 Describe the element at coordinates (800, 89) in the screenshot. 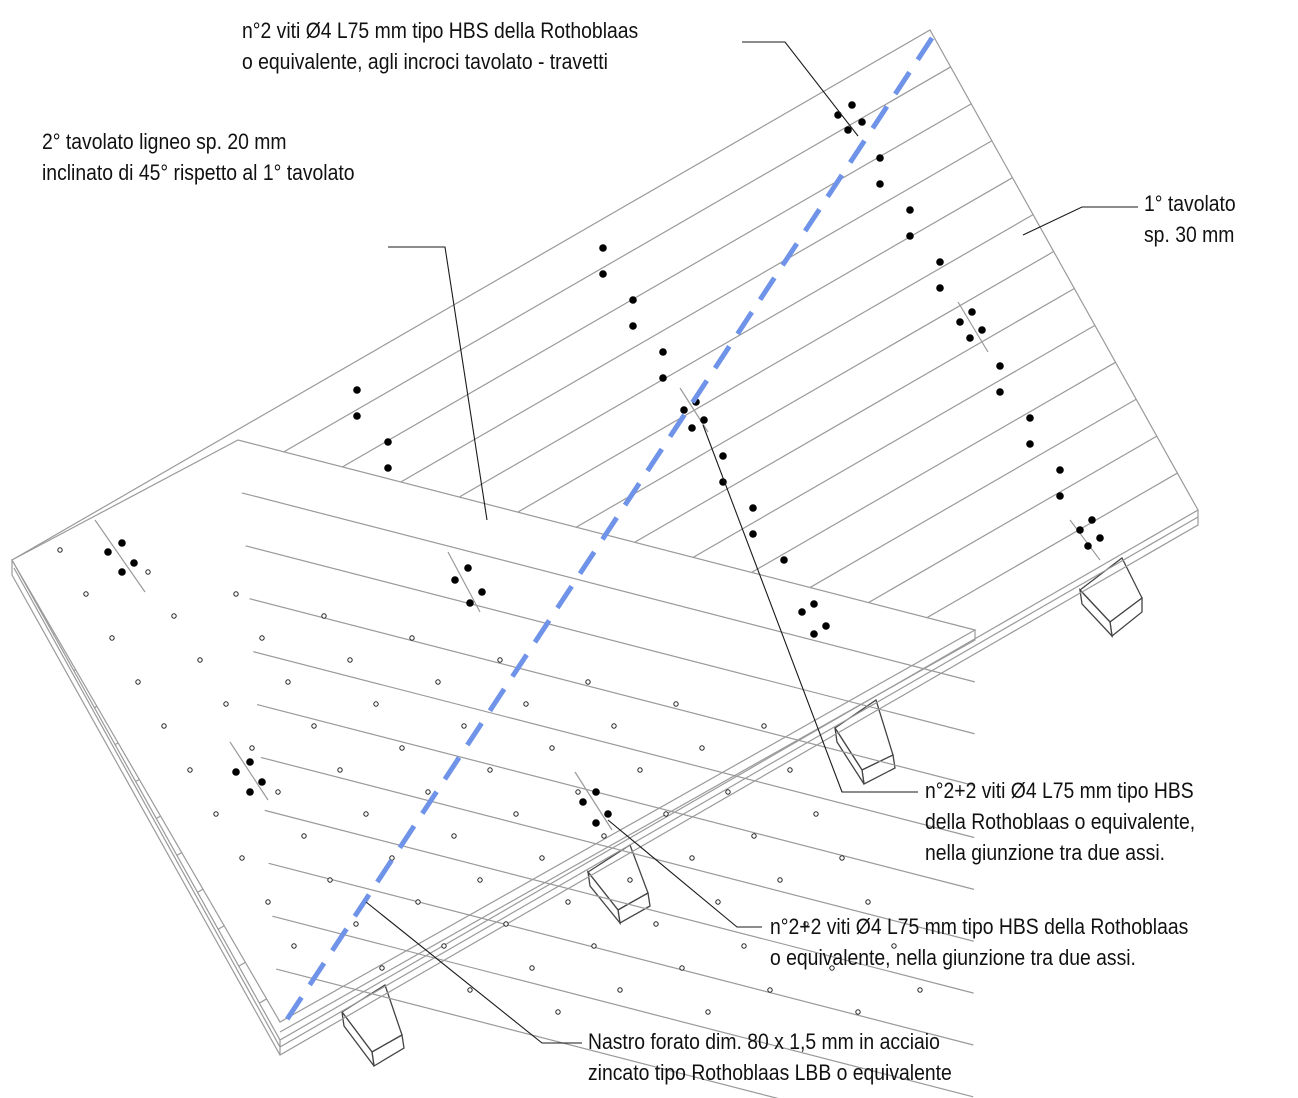

I see `leader-viti-incroci` at that location.